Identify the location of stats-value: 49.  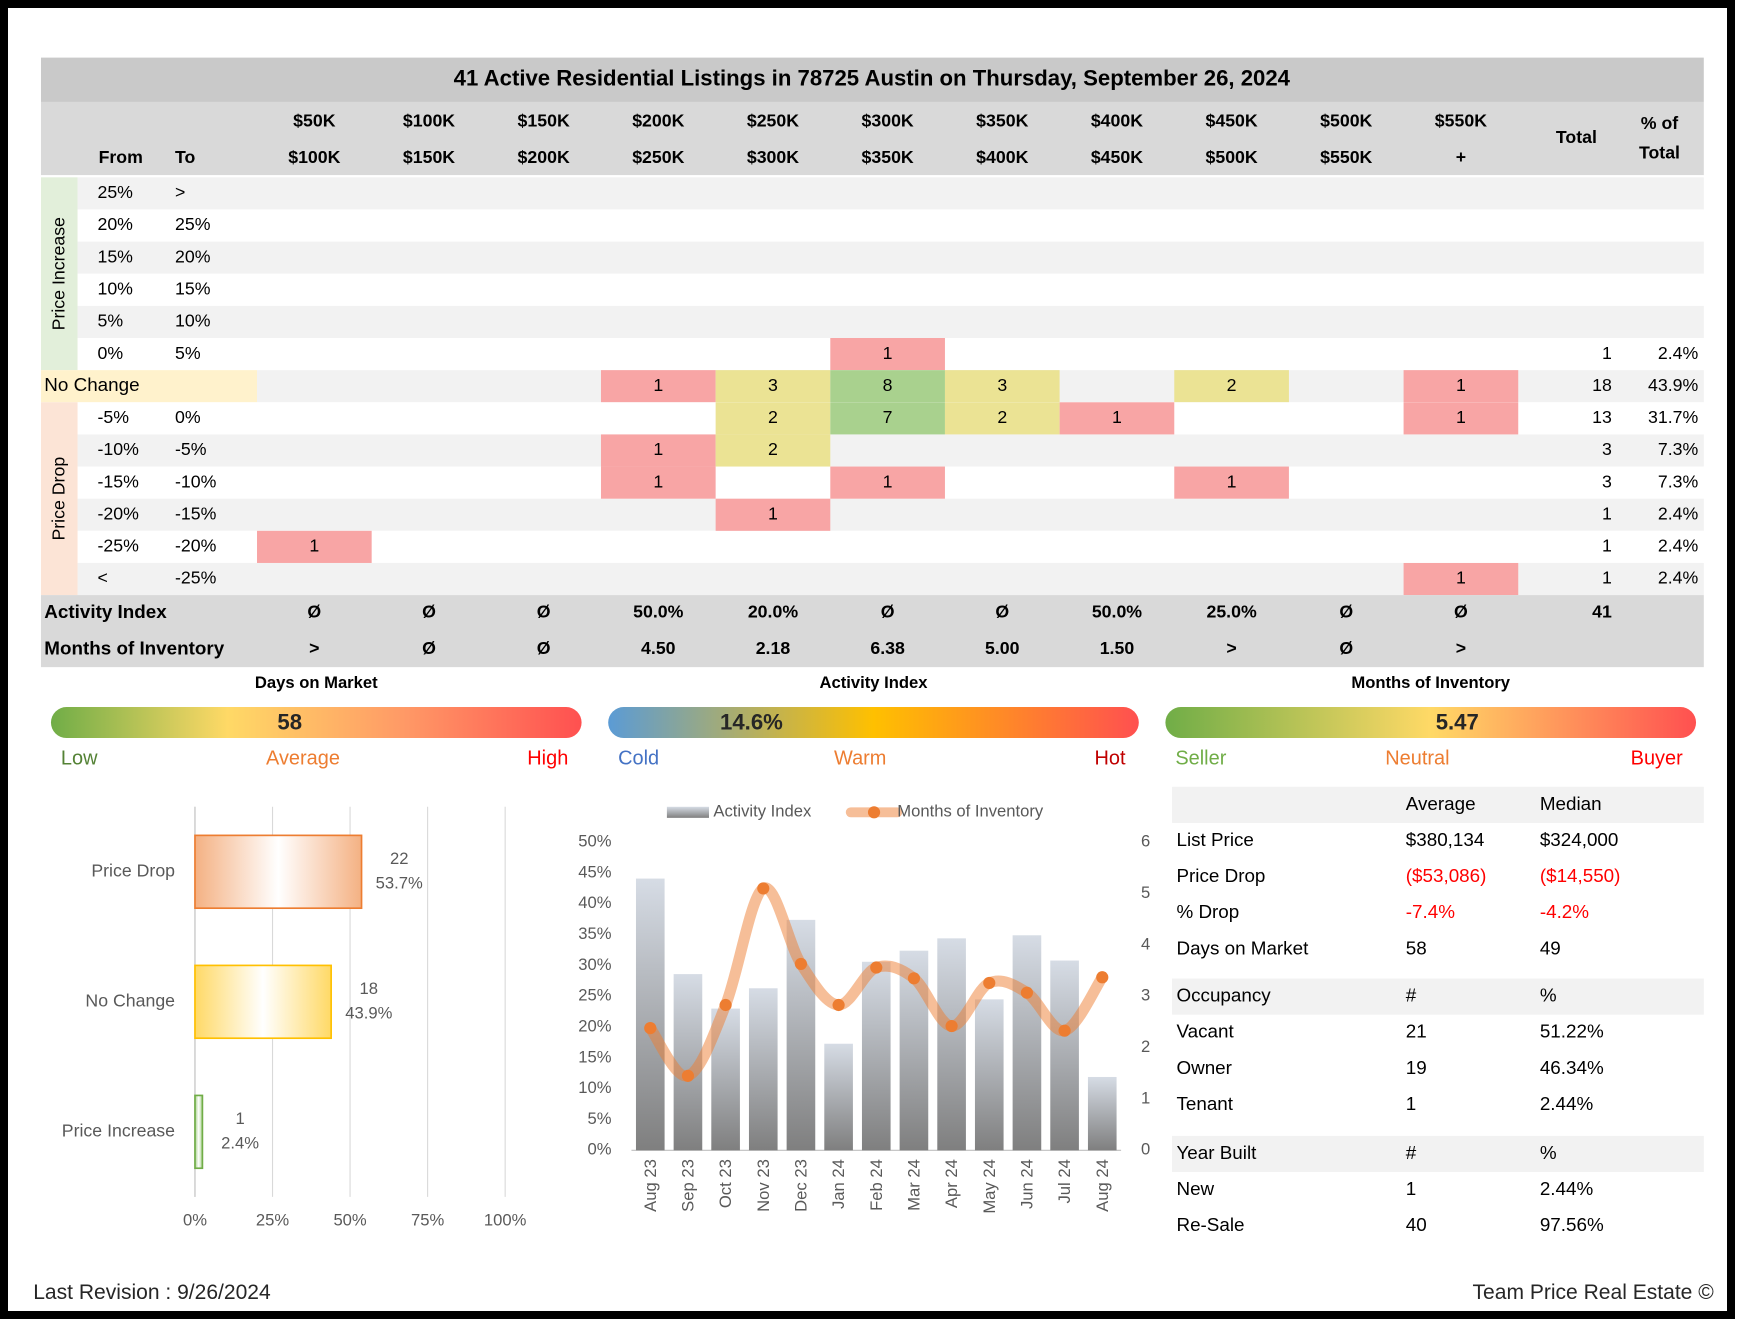
(1550, 947).